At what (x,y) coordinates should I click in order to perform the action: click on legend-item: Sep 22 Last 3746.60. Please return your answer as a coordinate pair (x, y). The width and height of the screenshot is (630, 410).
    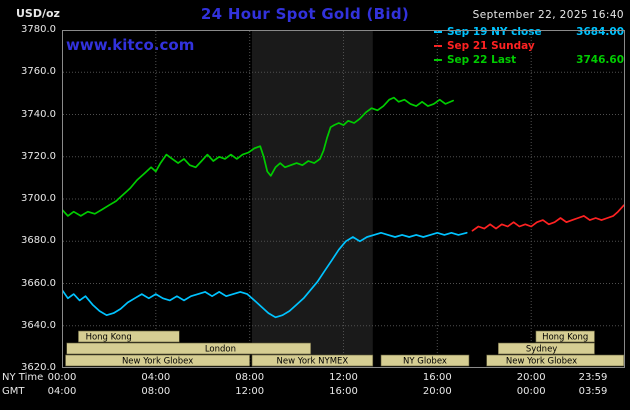
    Looking at the image, I should click on (529, 60).